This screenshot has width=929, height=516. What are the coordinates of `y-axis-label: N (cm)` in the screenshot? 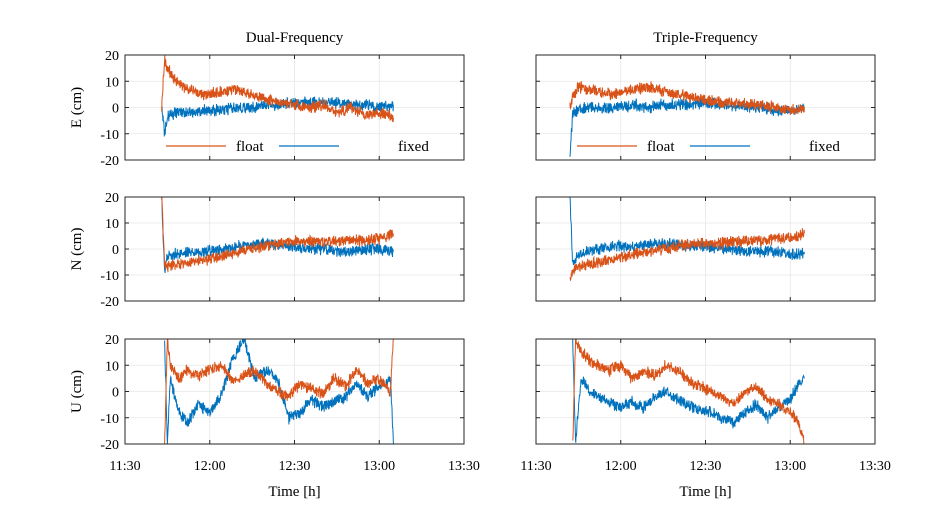 It's located at (77, 249).